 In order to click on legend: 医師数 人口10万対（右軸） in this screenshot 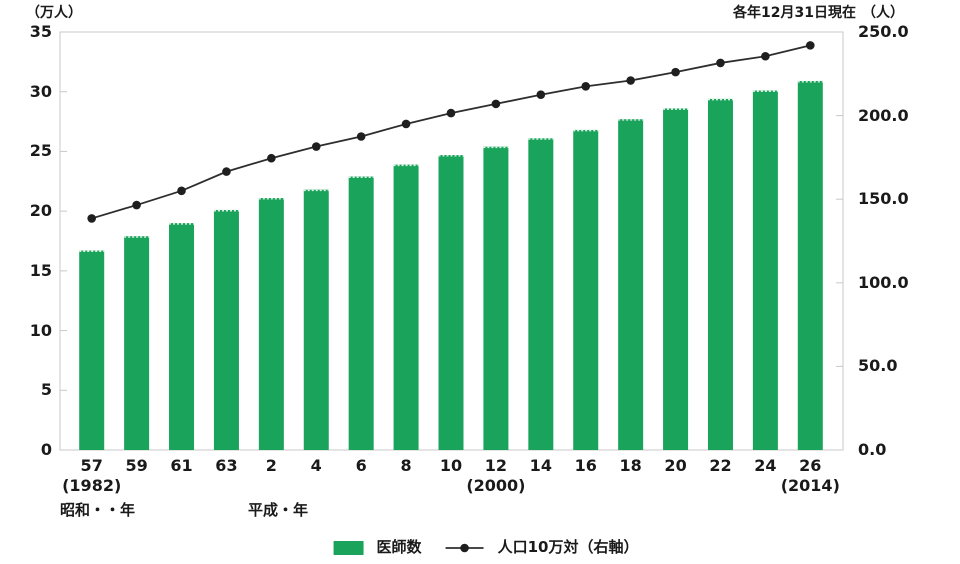, I will do `click(486, 547)`.